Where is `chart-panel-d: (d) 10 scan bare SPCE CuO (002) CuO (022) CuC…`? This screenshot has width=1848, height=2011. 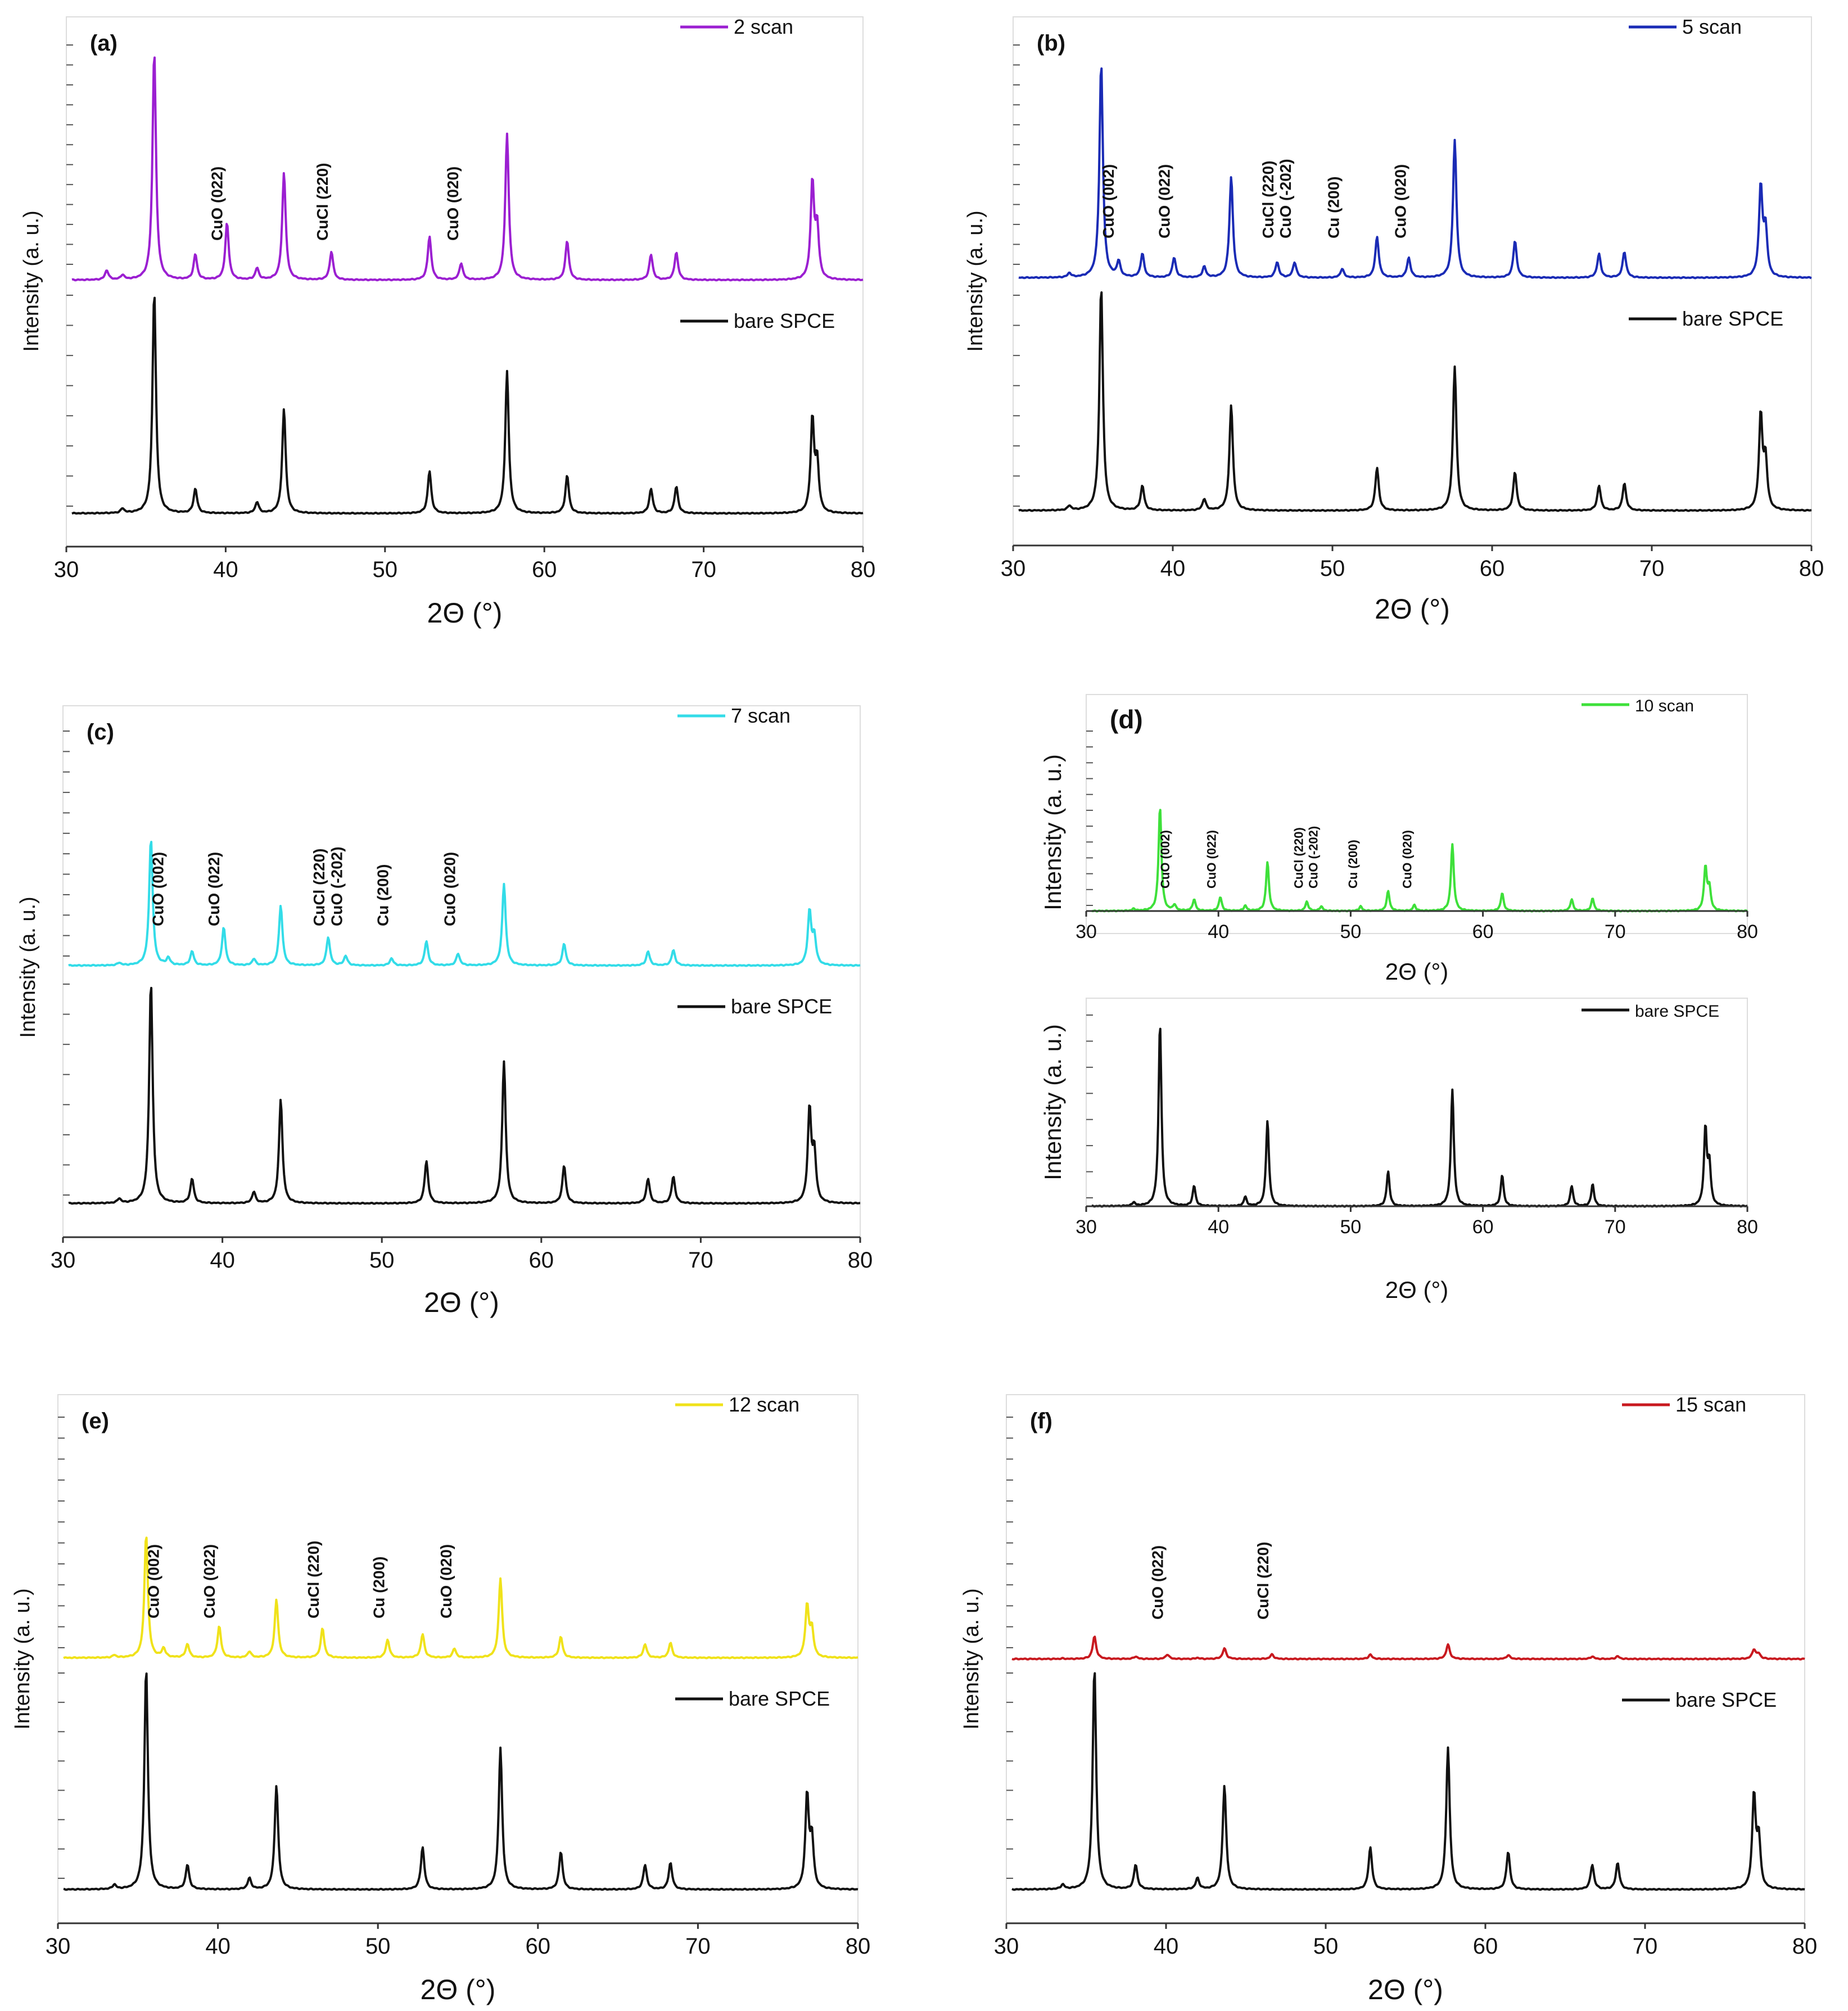 chart-panel-d: (d) 10 scan bare SPCE CuO (002) CuO (022) CuC… is located at coordinates (1399, 999).